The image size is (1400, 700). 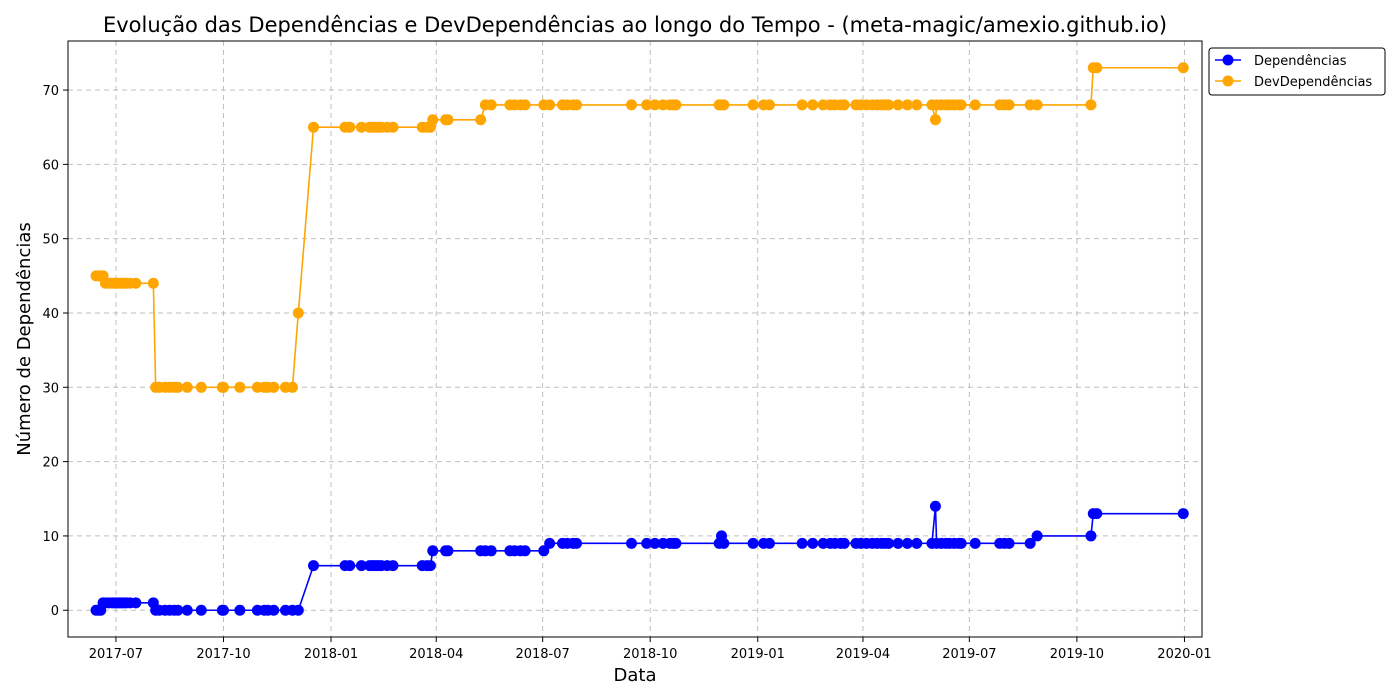 What do you see at coordinates (331, 654) in the screenshot?
I see `x-tick-label: 2018-01` at bounding box center [331, 654].